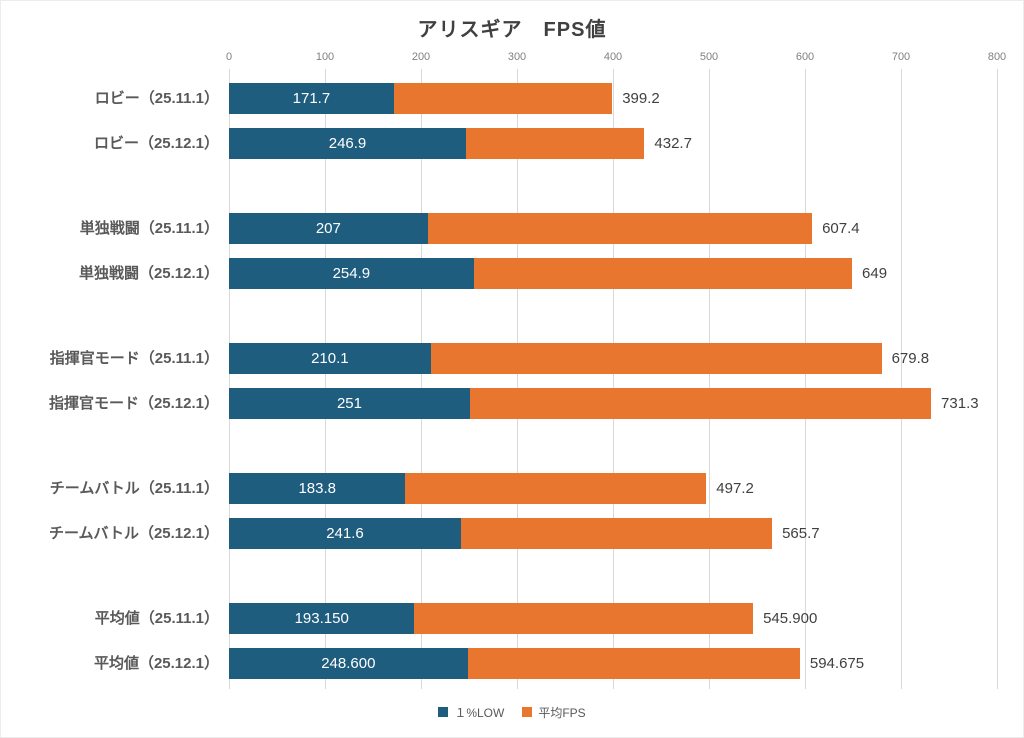  I want to click on low-value-label: 254.9, so click(351, 273).